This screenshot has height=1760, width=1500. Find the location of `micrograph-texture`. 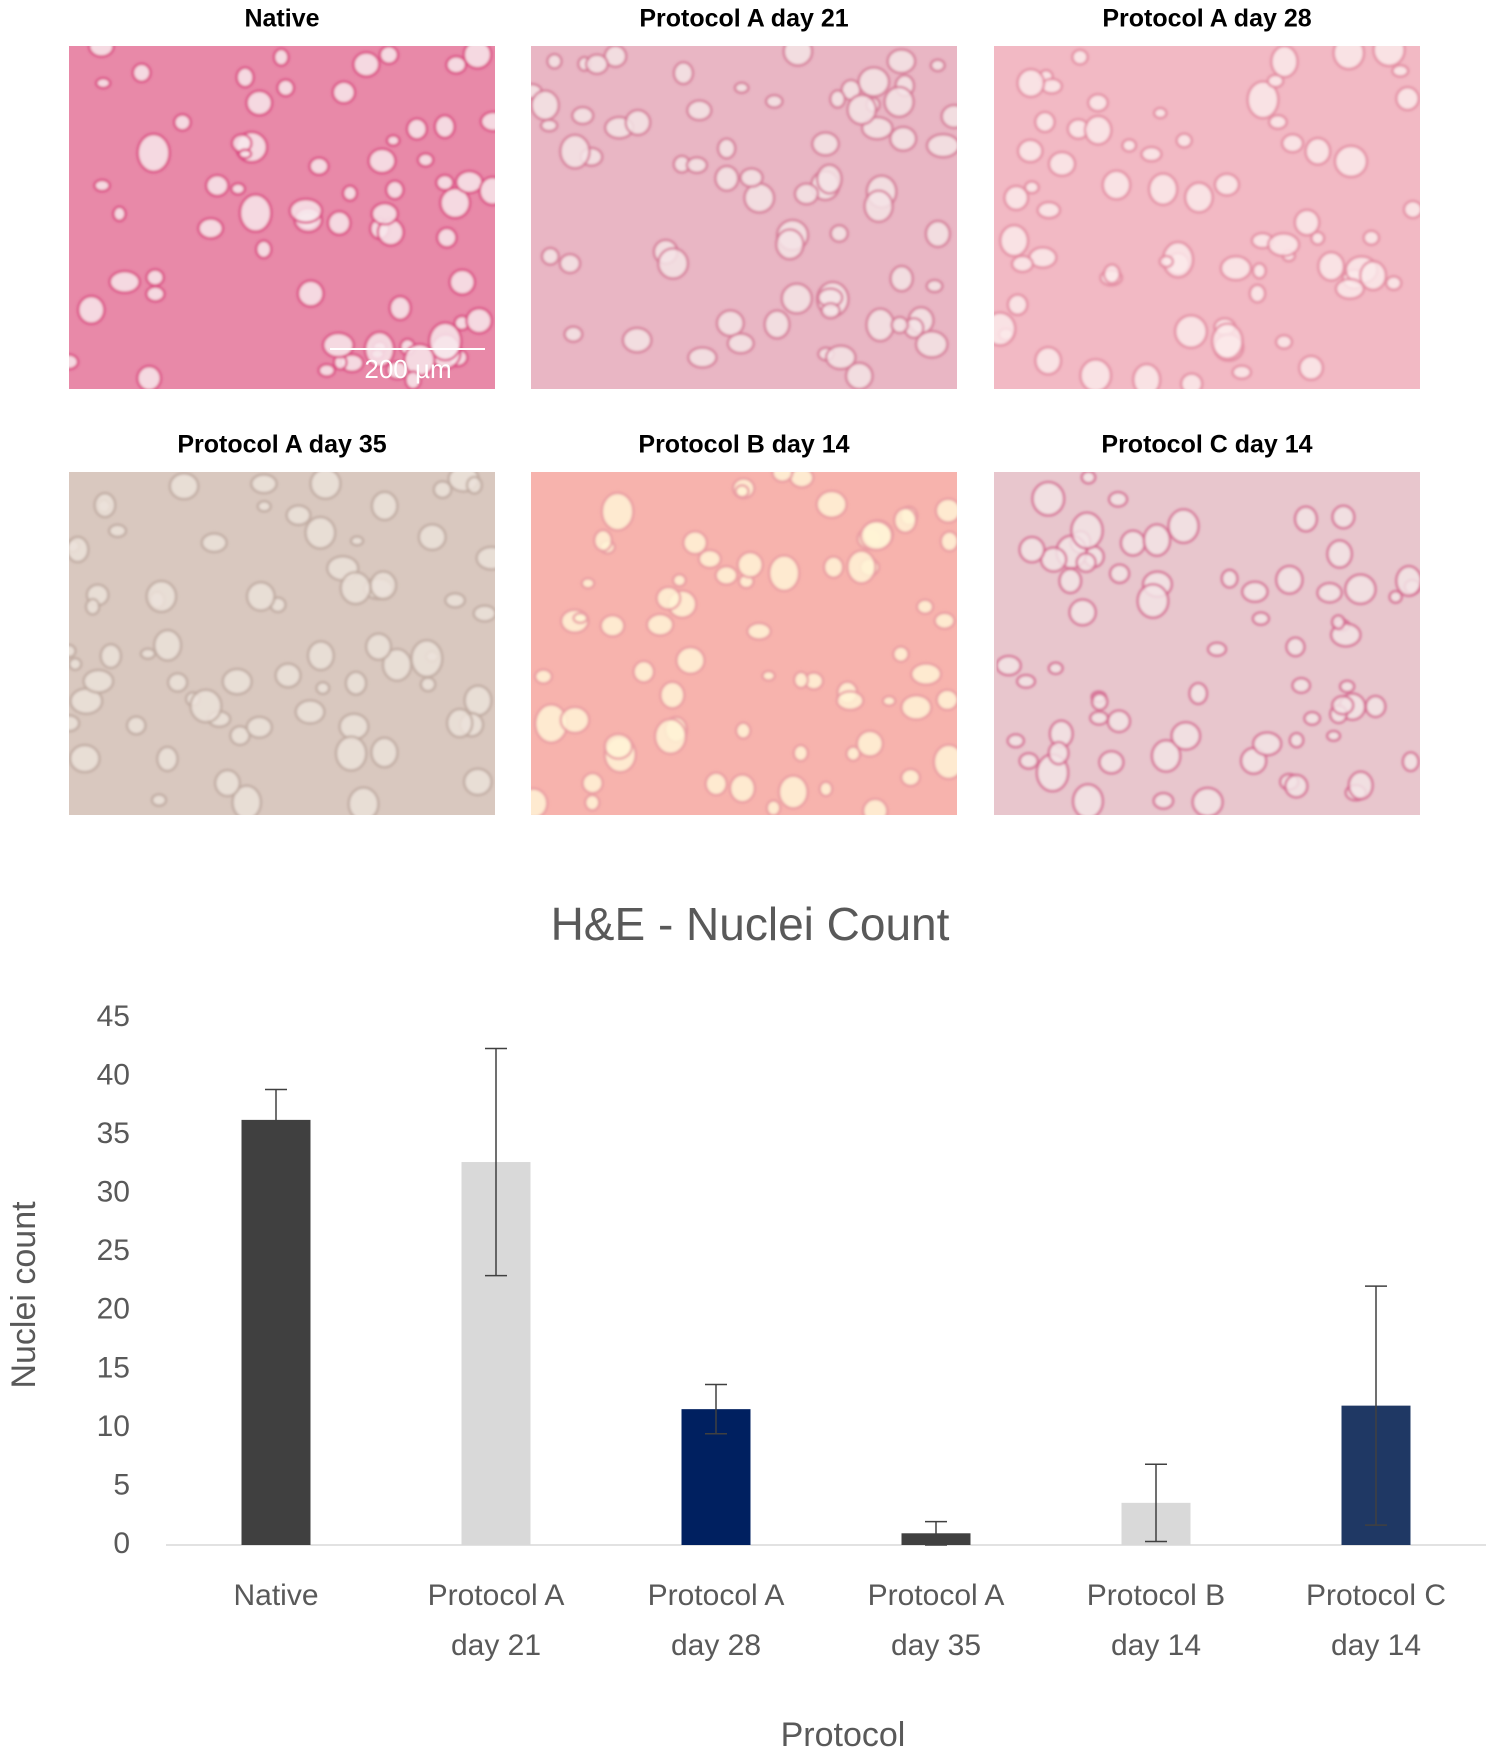

micrograph-texture is located at coordinates (282, 643).